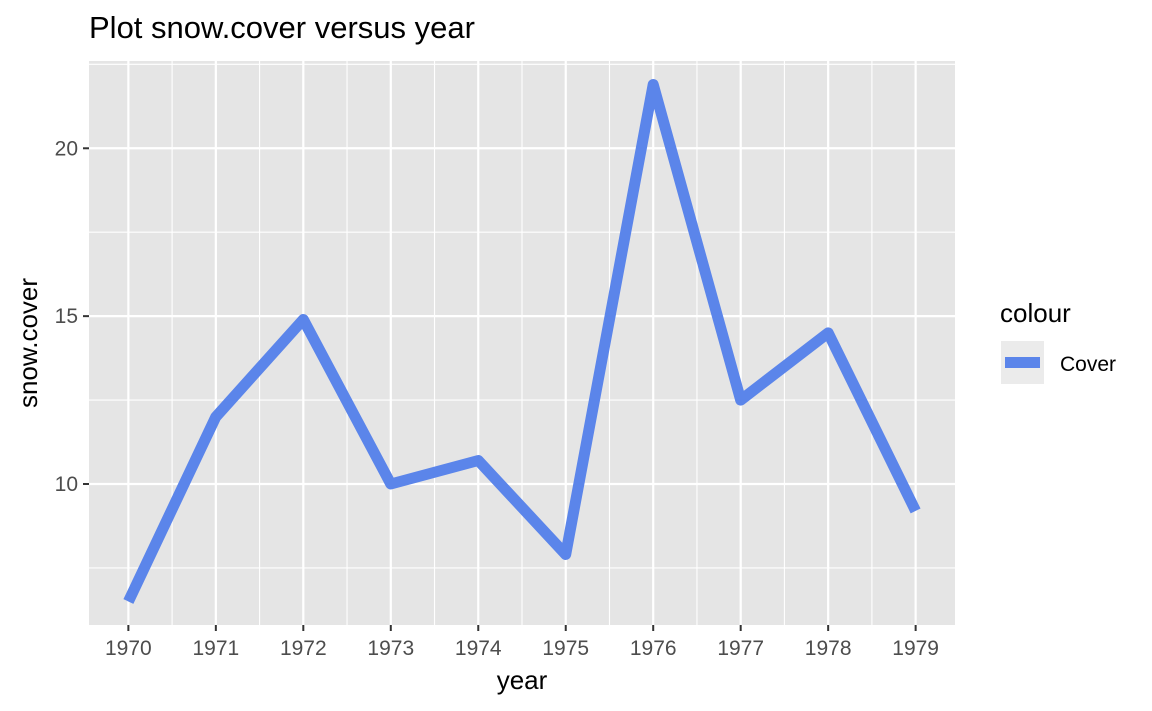  Describe the element at coordinates (522, 642) in the screenshot. I see `x-axis: 1970 1971 1972 1973 1974 1975 1976 1977 1978 1979` at that location.